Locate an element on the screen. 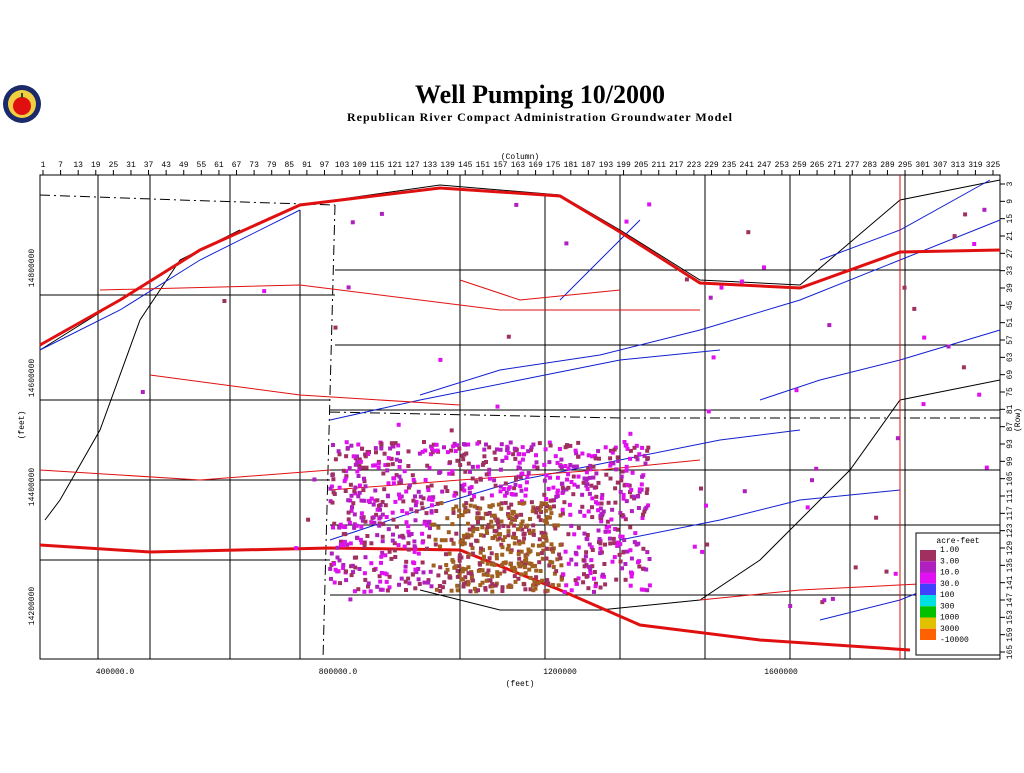 This screenshot has height=773, width=1024. right-axis-label: (Row) is located at coordinates (1018, 420).